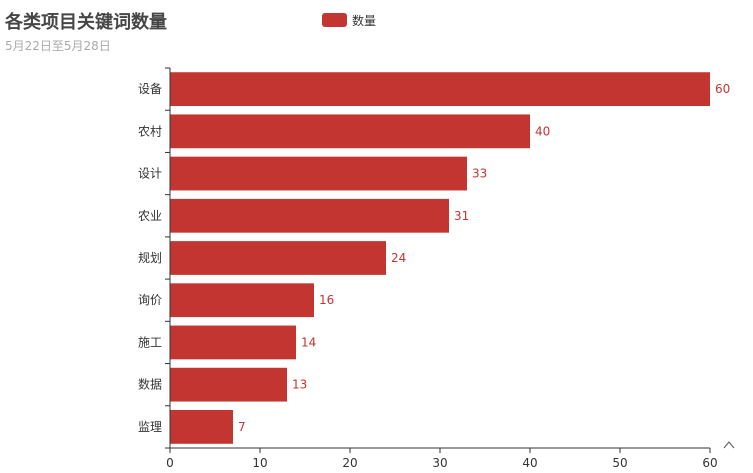  What do you see at coordinates (150, 342) in the screenshot?
I see `y-tick-label-6: 施工` at bounding box center [150, 342].